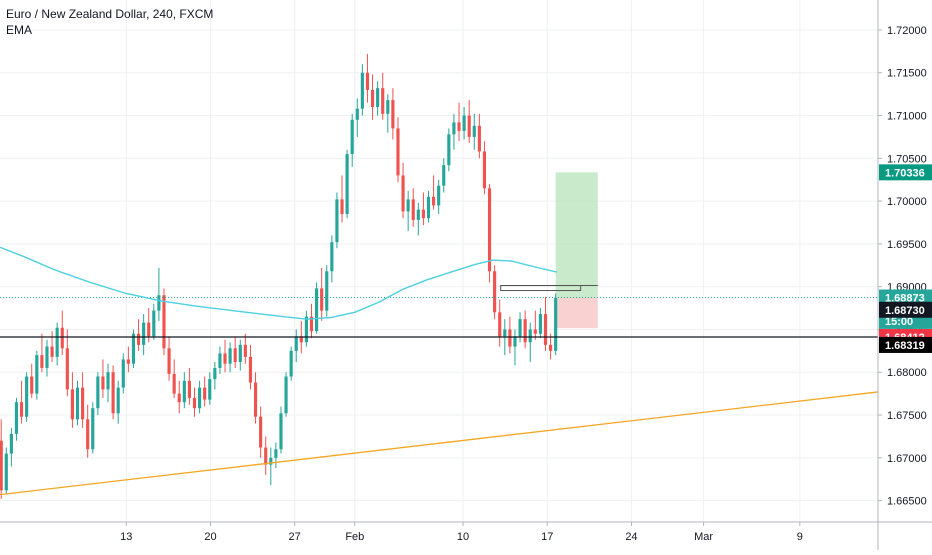  What do you see at coordinates (703, 537) in the screenshot?
I see `x-tick-label: Mar` at bounding box center [703, 537].